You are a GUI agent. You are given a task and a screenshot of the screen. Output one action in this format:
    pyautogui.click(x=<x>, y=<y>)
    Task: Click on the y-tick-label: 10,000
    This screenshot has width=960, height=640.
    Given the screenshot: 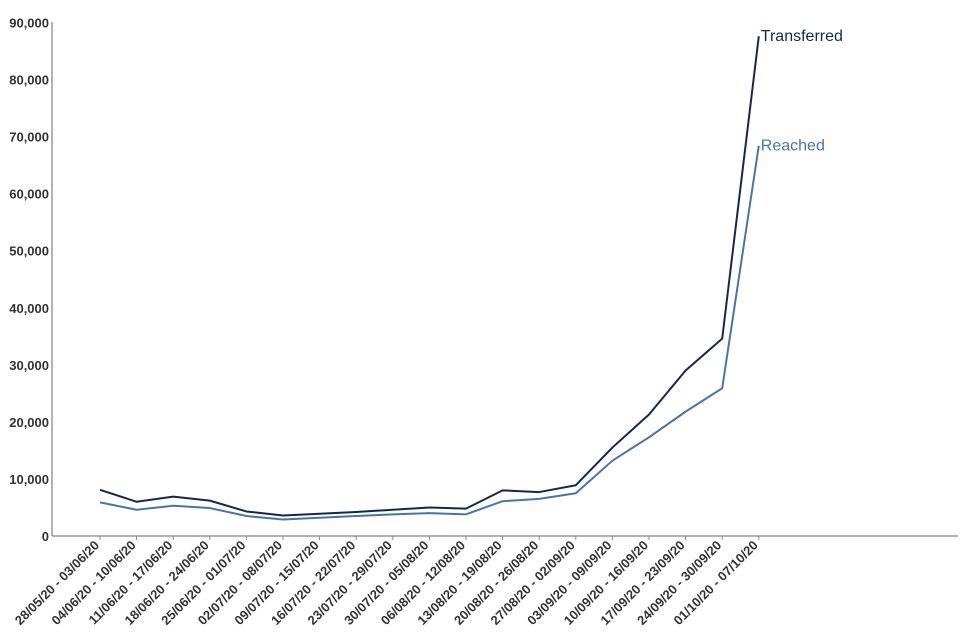 What is the action you would take?
    pyautogui.click(x=29, y=479)
    